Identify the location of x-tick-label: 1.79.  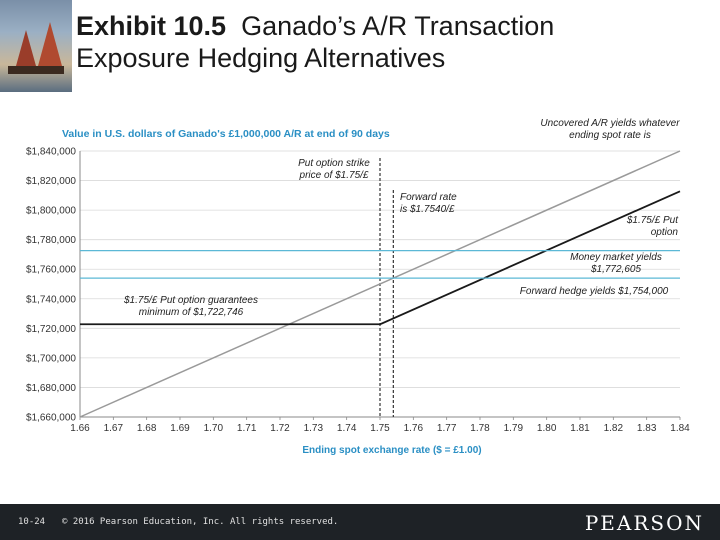
(514, 428).